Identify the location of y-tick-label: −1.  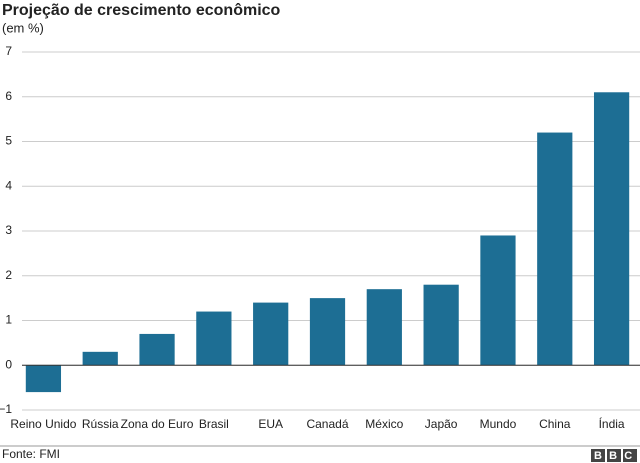
(6, 409).